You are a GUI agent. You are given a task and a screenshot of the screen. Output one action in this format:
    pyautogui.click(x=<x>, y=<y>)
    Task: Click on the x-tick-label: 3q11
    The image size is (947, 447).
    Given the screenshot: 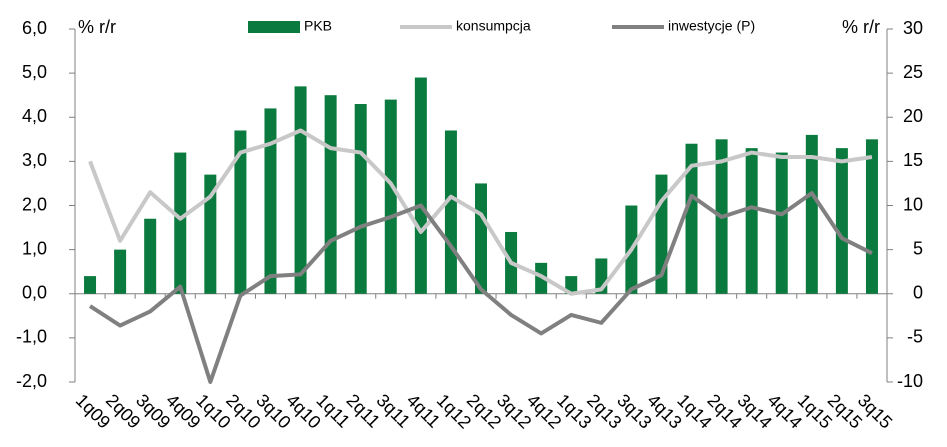 What is the action you would take?
    pyautogui.click(x=394, y=411)
    